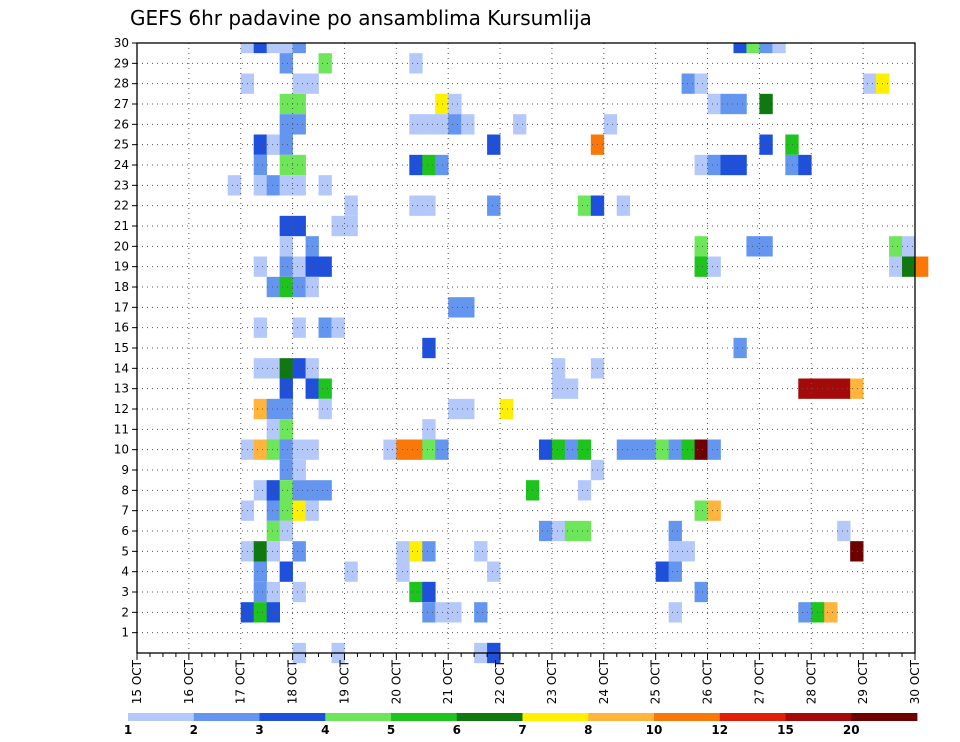 This screenshot has width=960, height=742. What do you see at coordinates (125, 490) in the screenshot?
I see `y-tick-label: 8` at bounding box center [125, 490].